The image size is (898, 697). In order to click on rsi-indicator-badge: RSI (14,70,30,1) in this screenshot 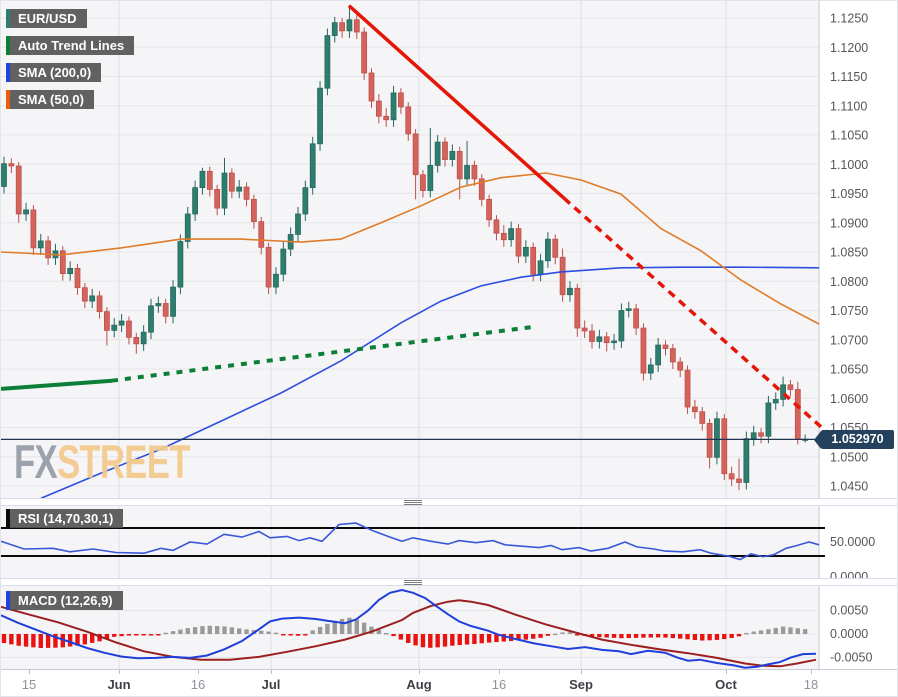, I will do `click(65, 518)`.